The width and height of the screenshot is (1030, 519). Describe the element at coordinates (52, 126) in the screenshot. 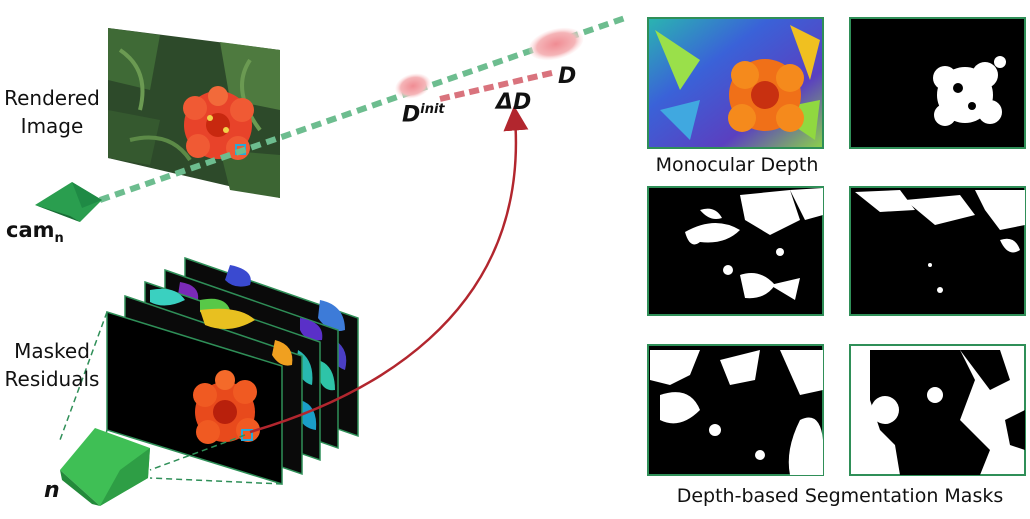

I see `rendered-label-line2: Image` at that location.